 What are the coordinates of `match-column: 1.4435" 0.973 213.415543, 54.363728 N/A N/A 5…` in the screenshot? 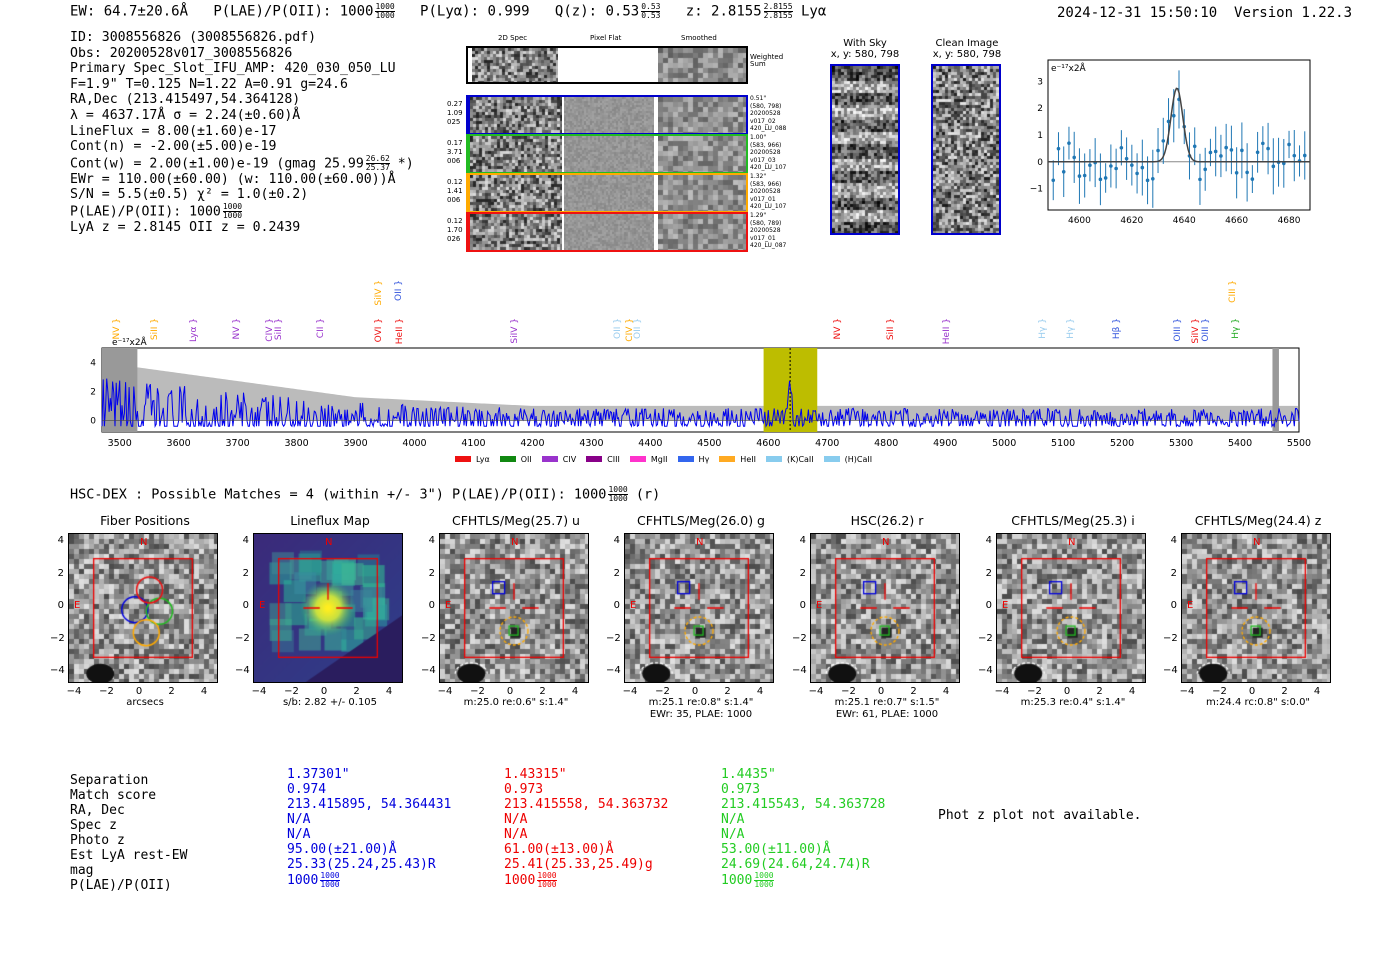 It's located at (803, 828).